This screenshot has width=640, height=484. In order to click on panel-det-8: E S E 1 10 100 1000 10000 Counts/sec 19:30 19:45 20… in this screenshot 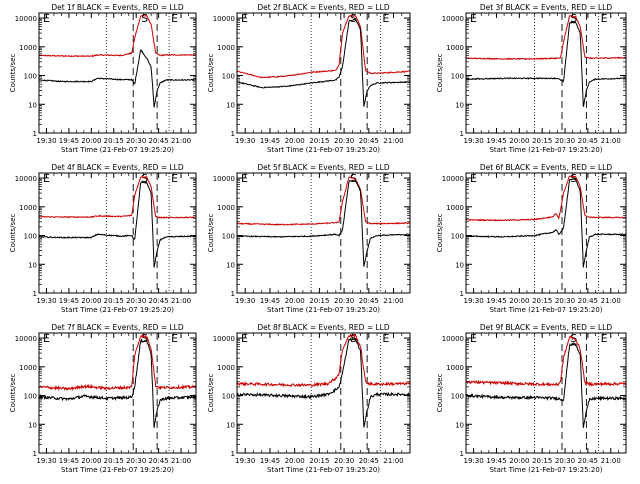, I will do `click(309, 398)`.